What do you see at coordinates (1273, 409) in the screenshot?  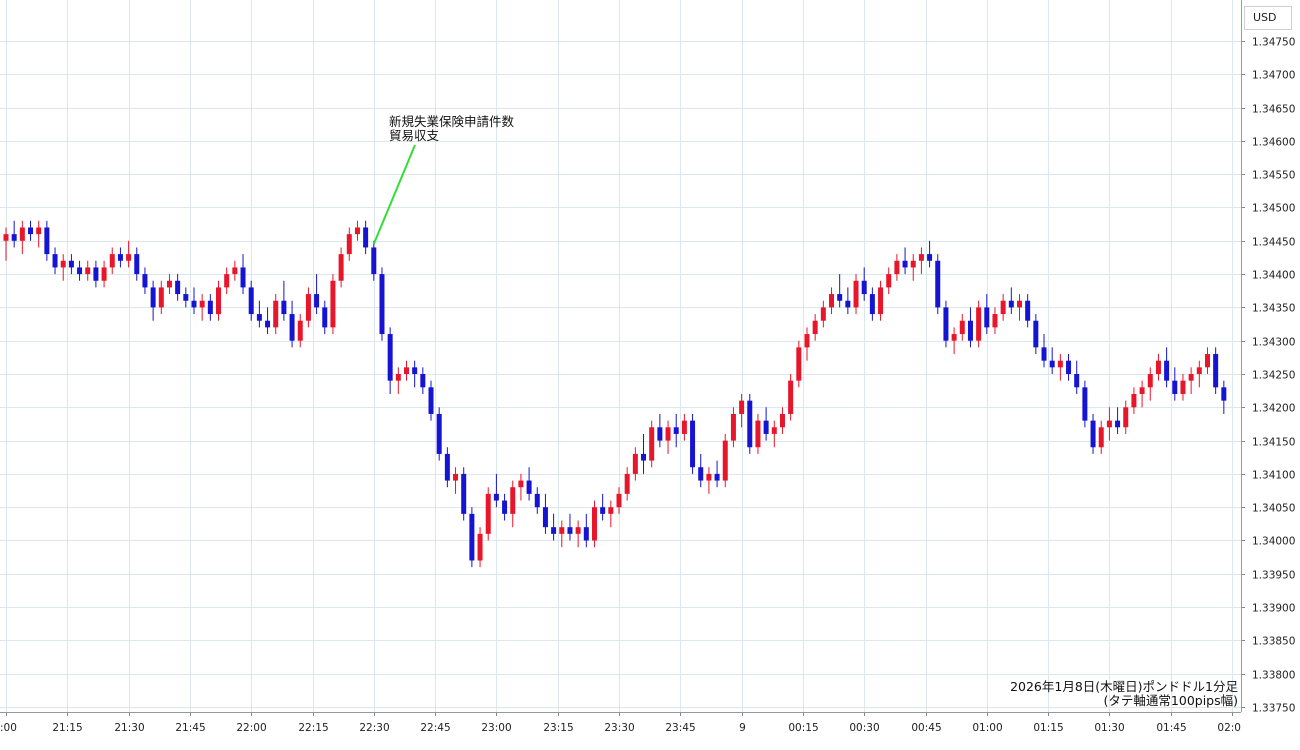 I see `y-tick-label: 1.34200` at bounding box center [1273, 409].